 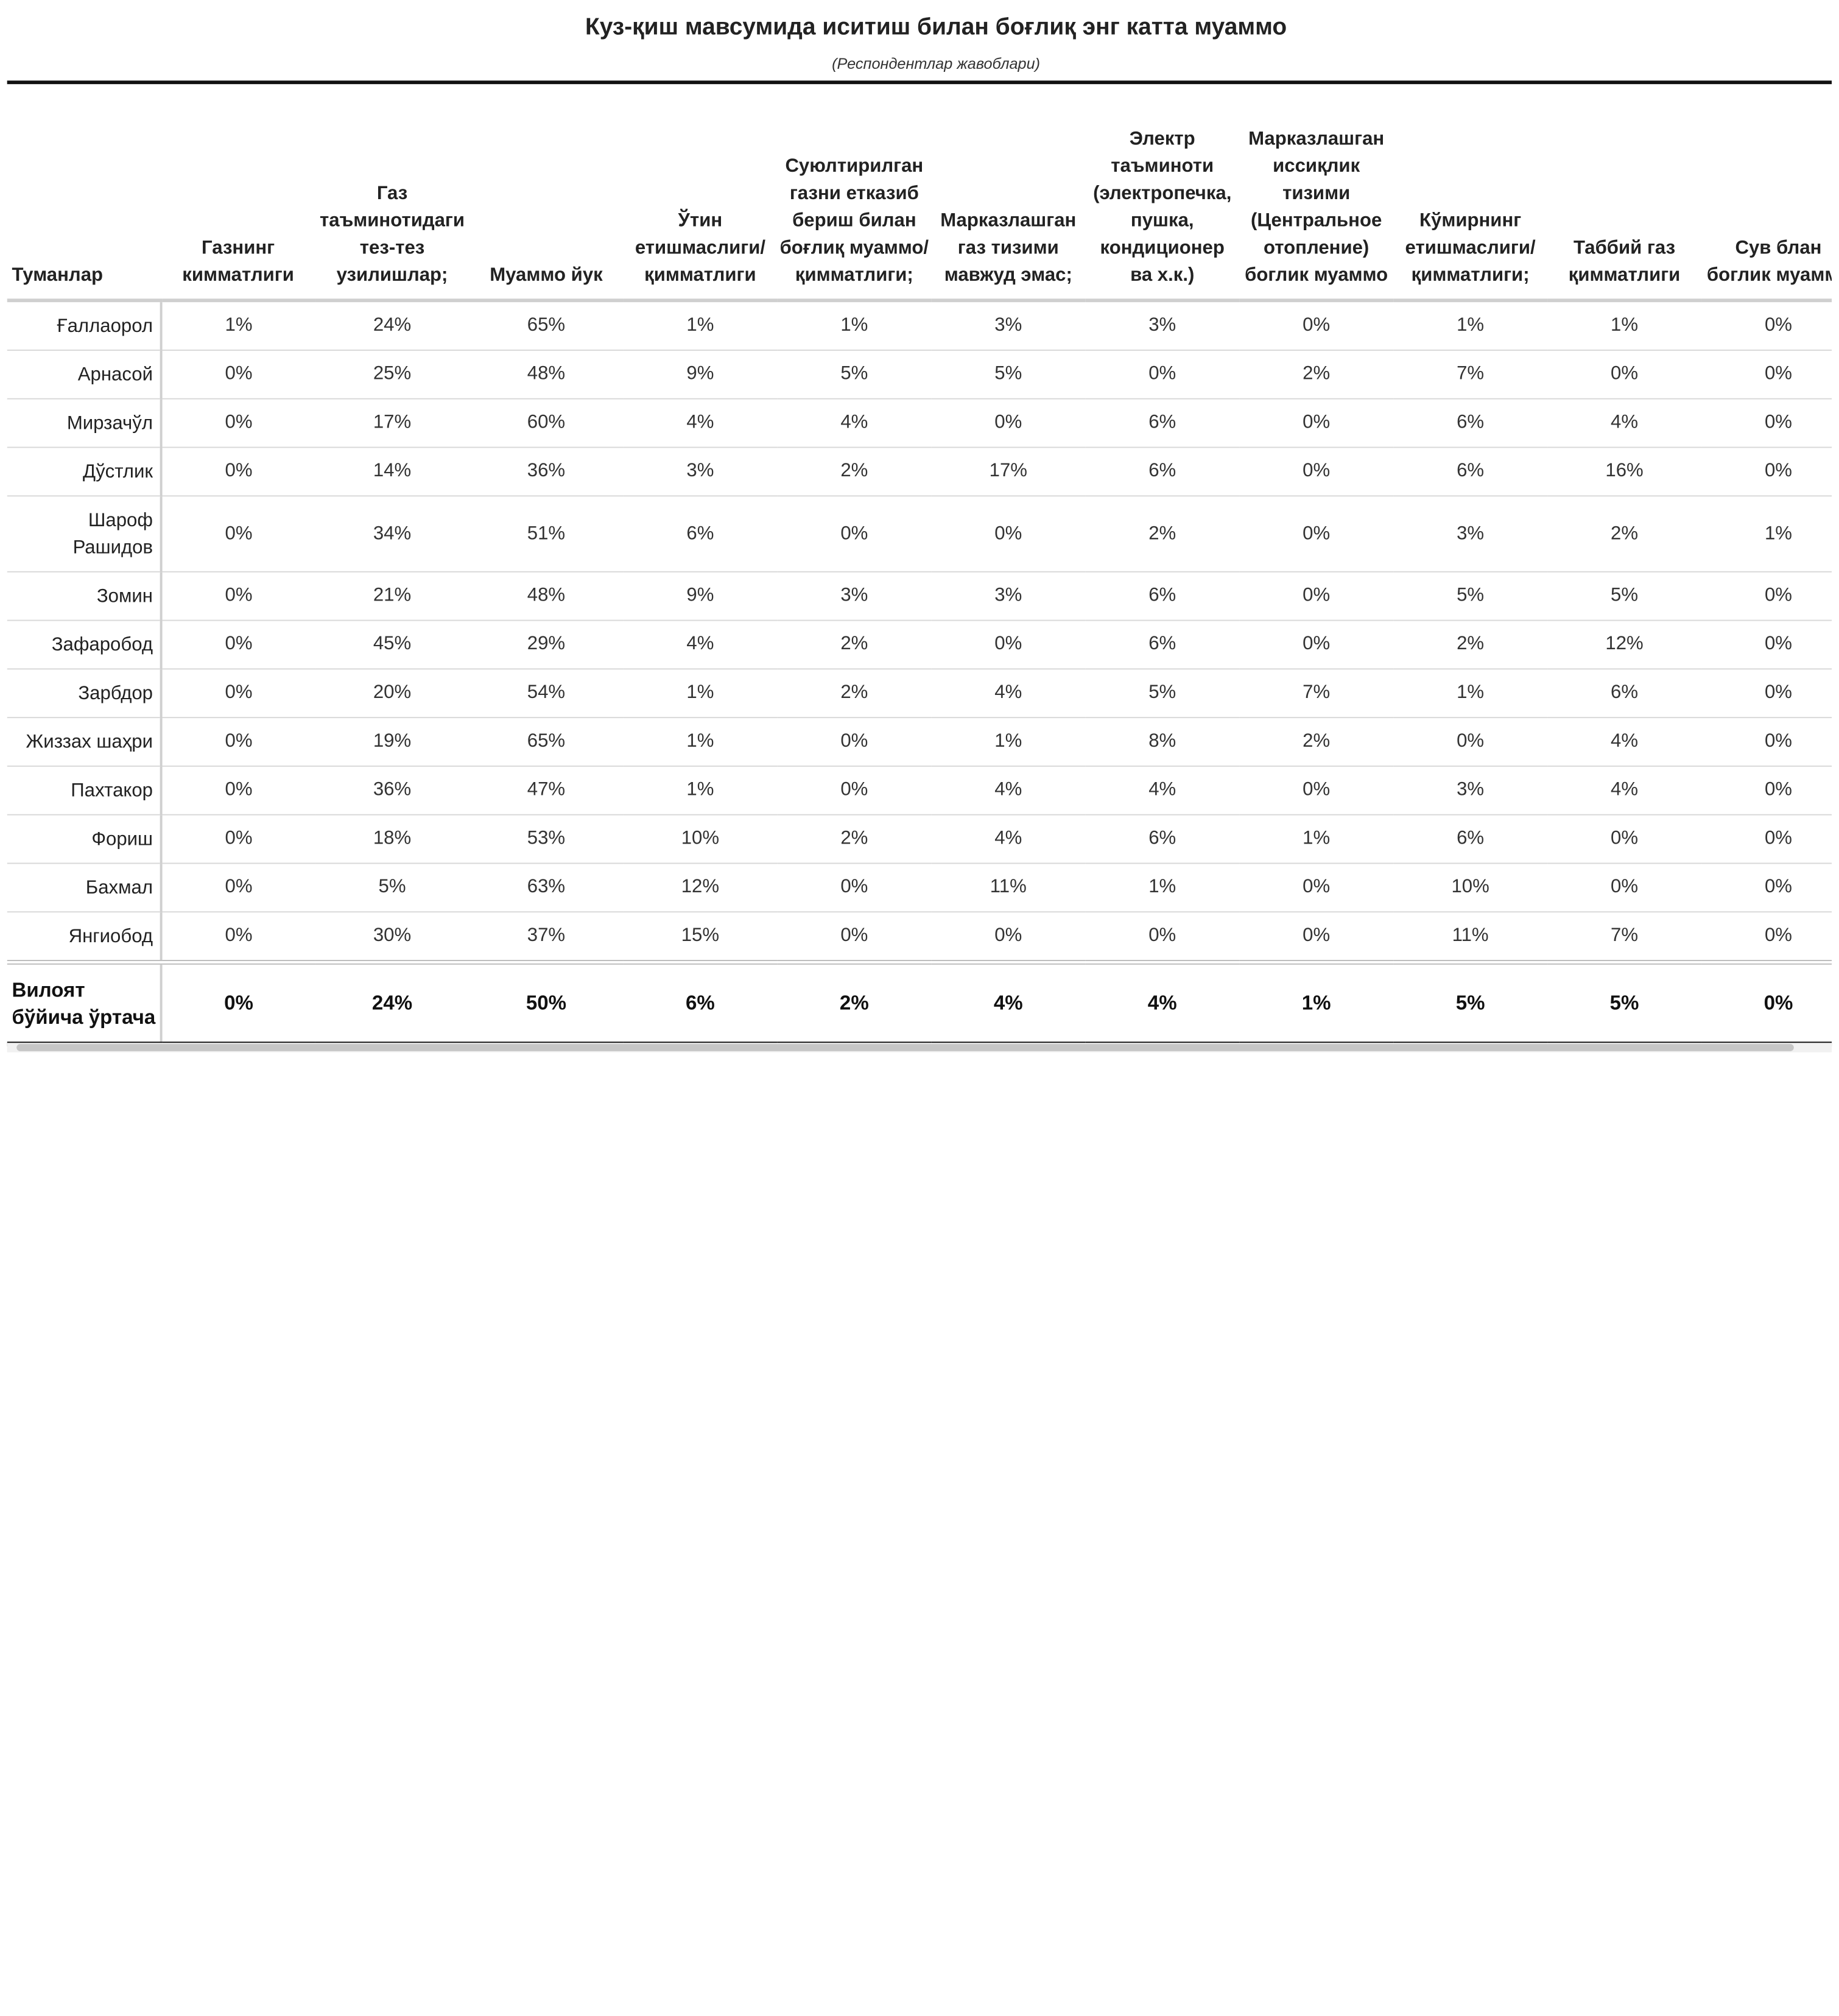 I want to click on table-row: Мирзачўл 0% 17% 60% 4% 4% 0% 6% 0% 6% 4% 0%, so click(x=919, y=423).